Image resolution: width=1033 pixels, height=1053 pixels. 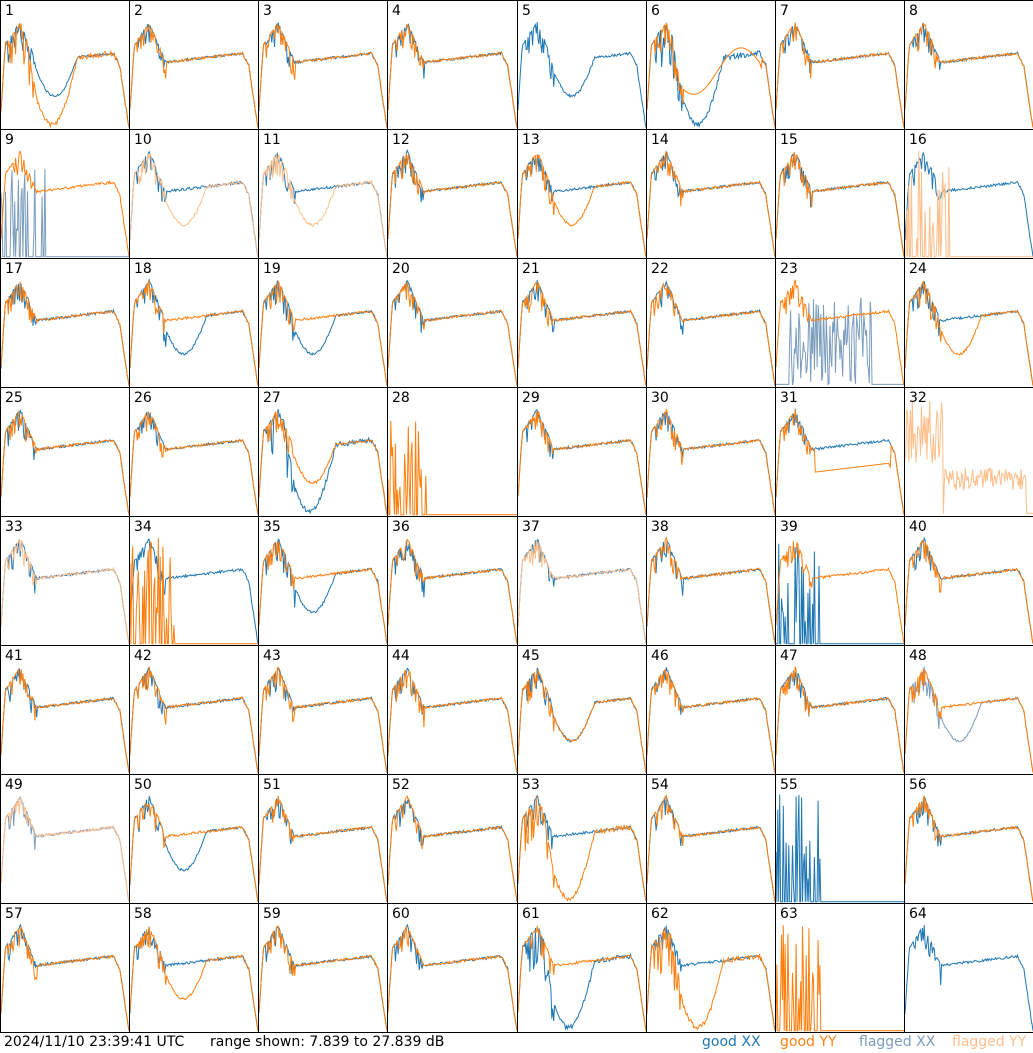 What do you see at coordinates (711, 452) in the screenshot?
I see `antenna-panel: 30` at bounding box center [711, 452].